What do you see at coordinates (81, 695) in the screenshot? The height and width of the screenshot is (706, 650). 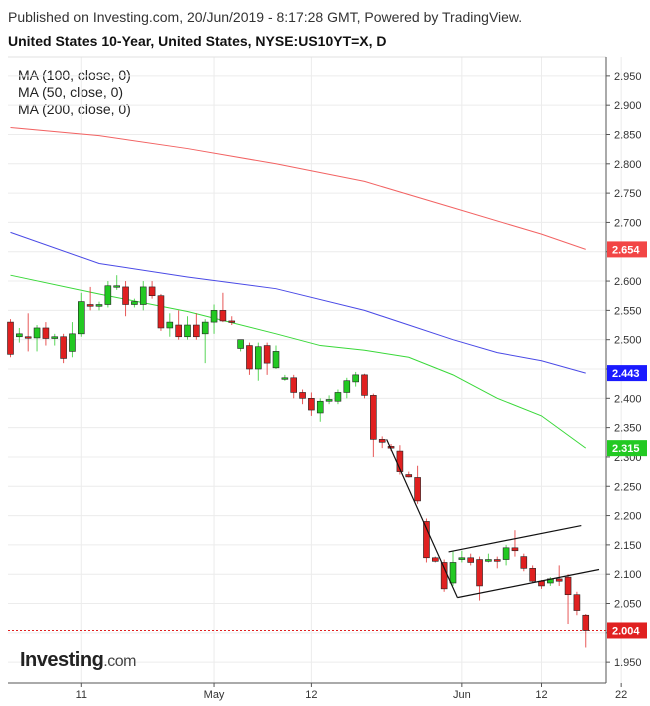 I see `x-tick-label: 11` at bounding box center [81, 695].